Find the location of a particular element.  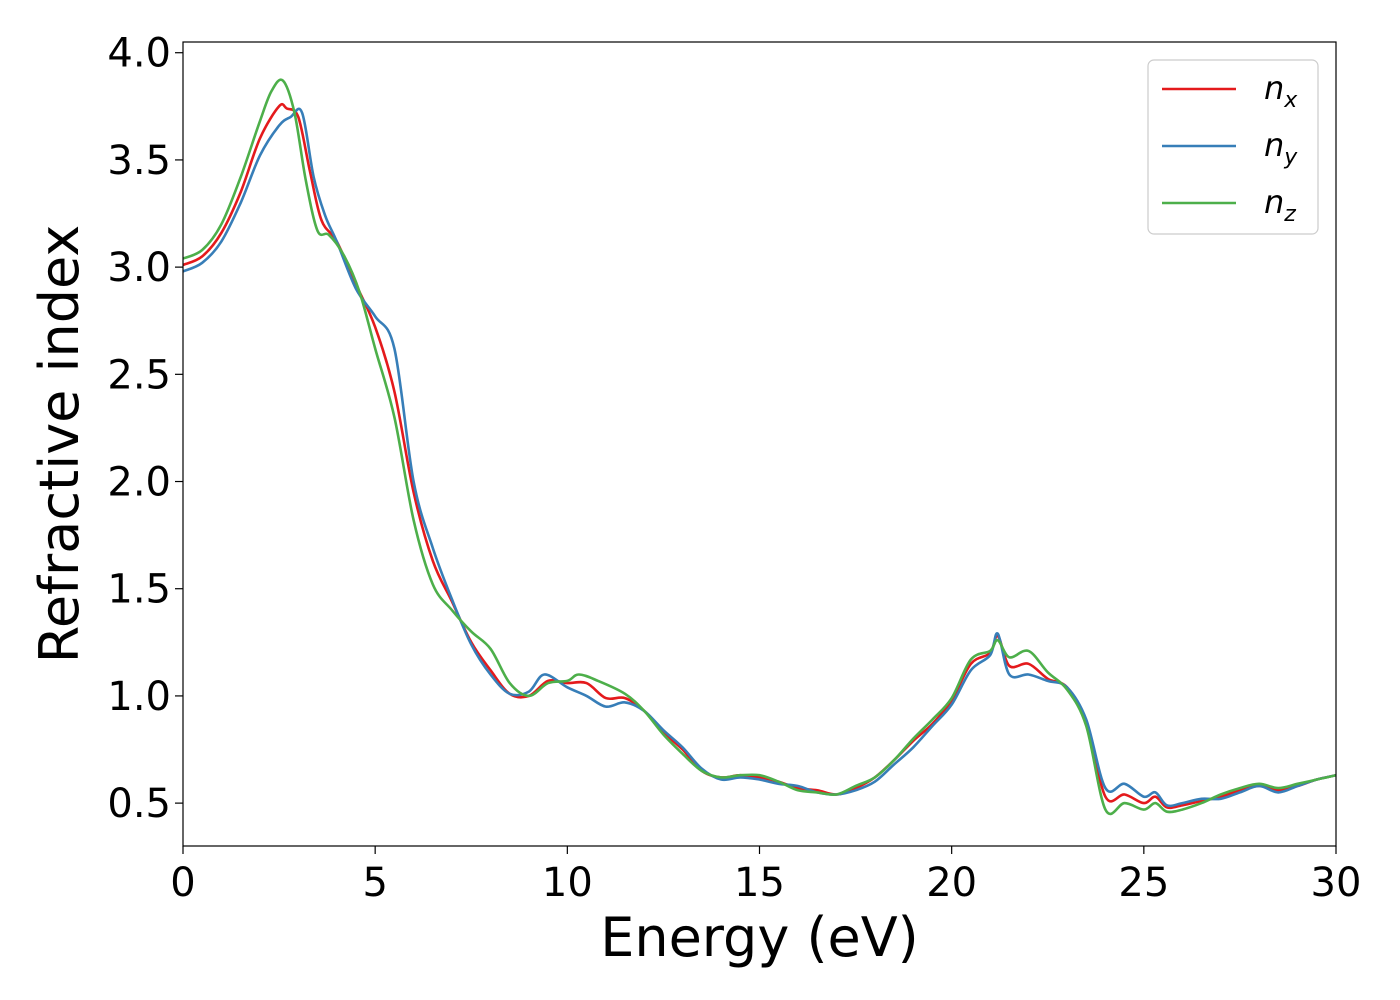

y-tick-label: 1.0 is located at coordinates (139, 697).